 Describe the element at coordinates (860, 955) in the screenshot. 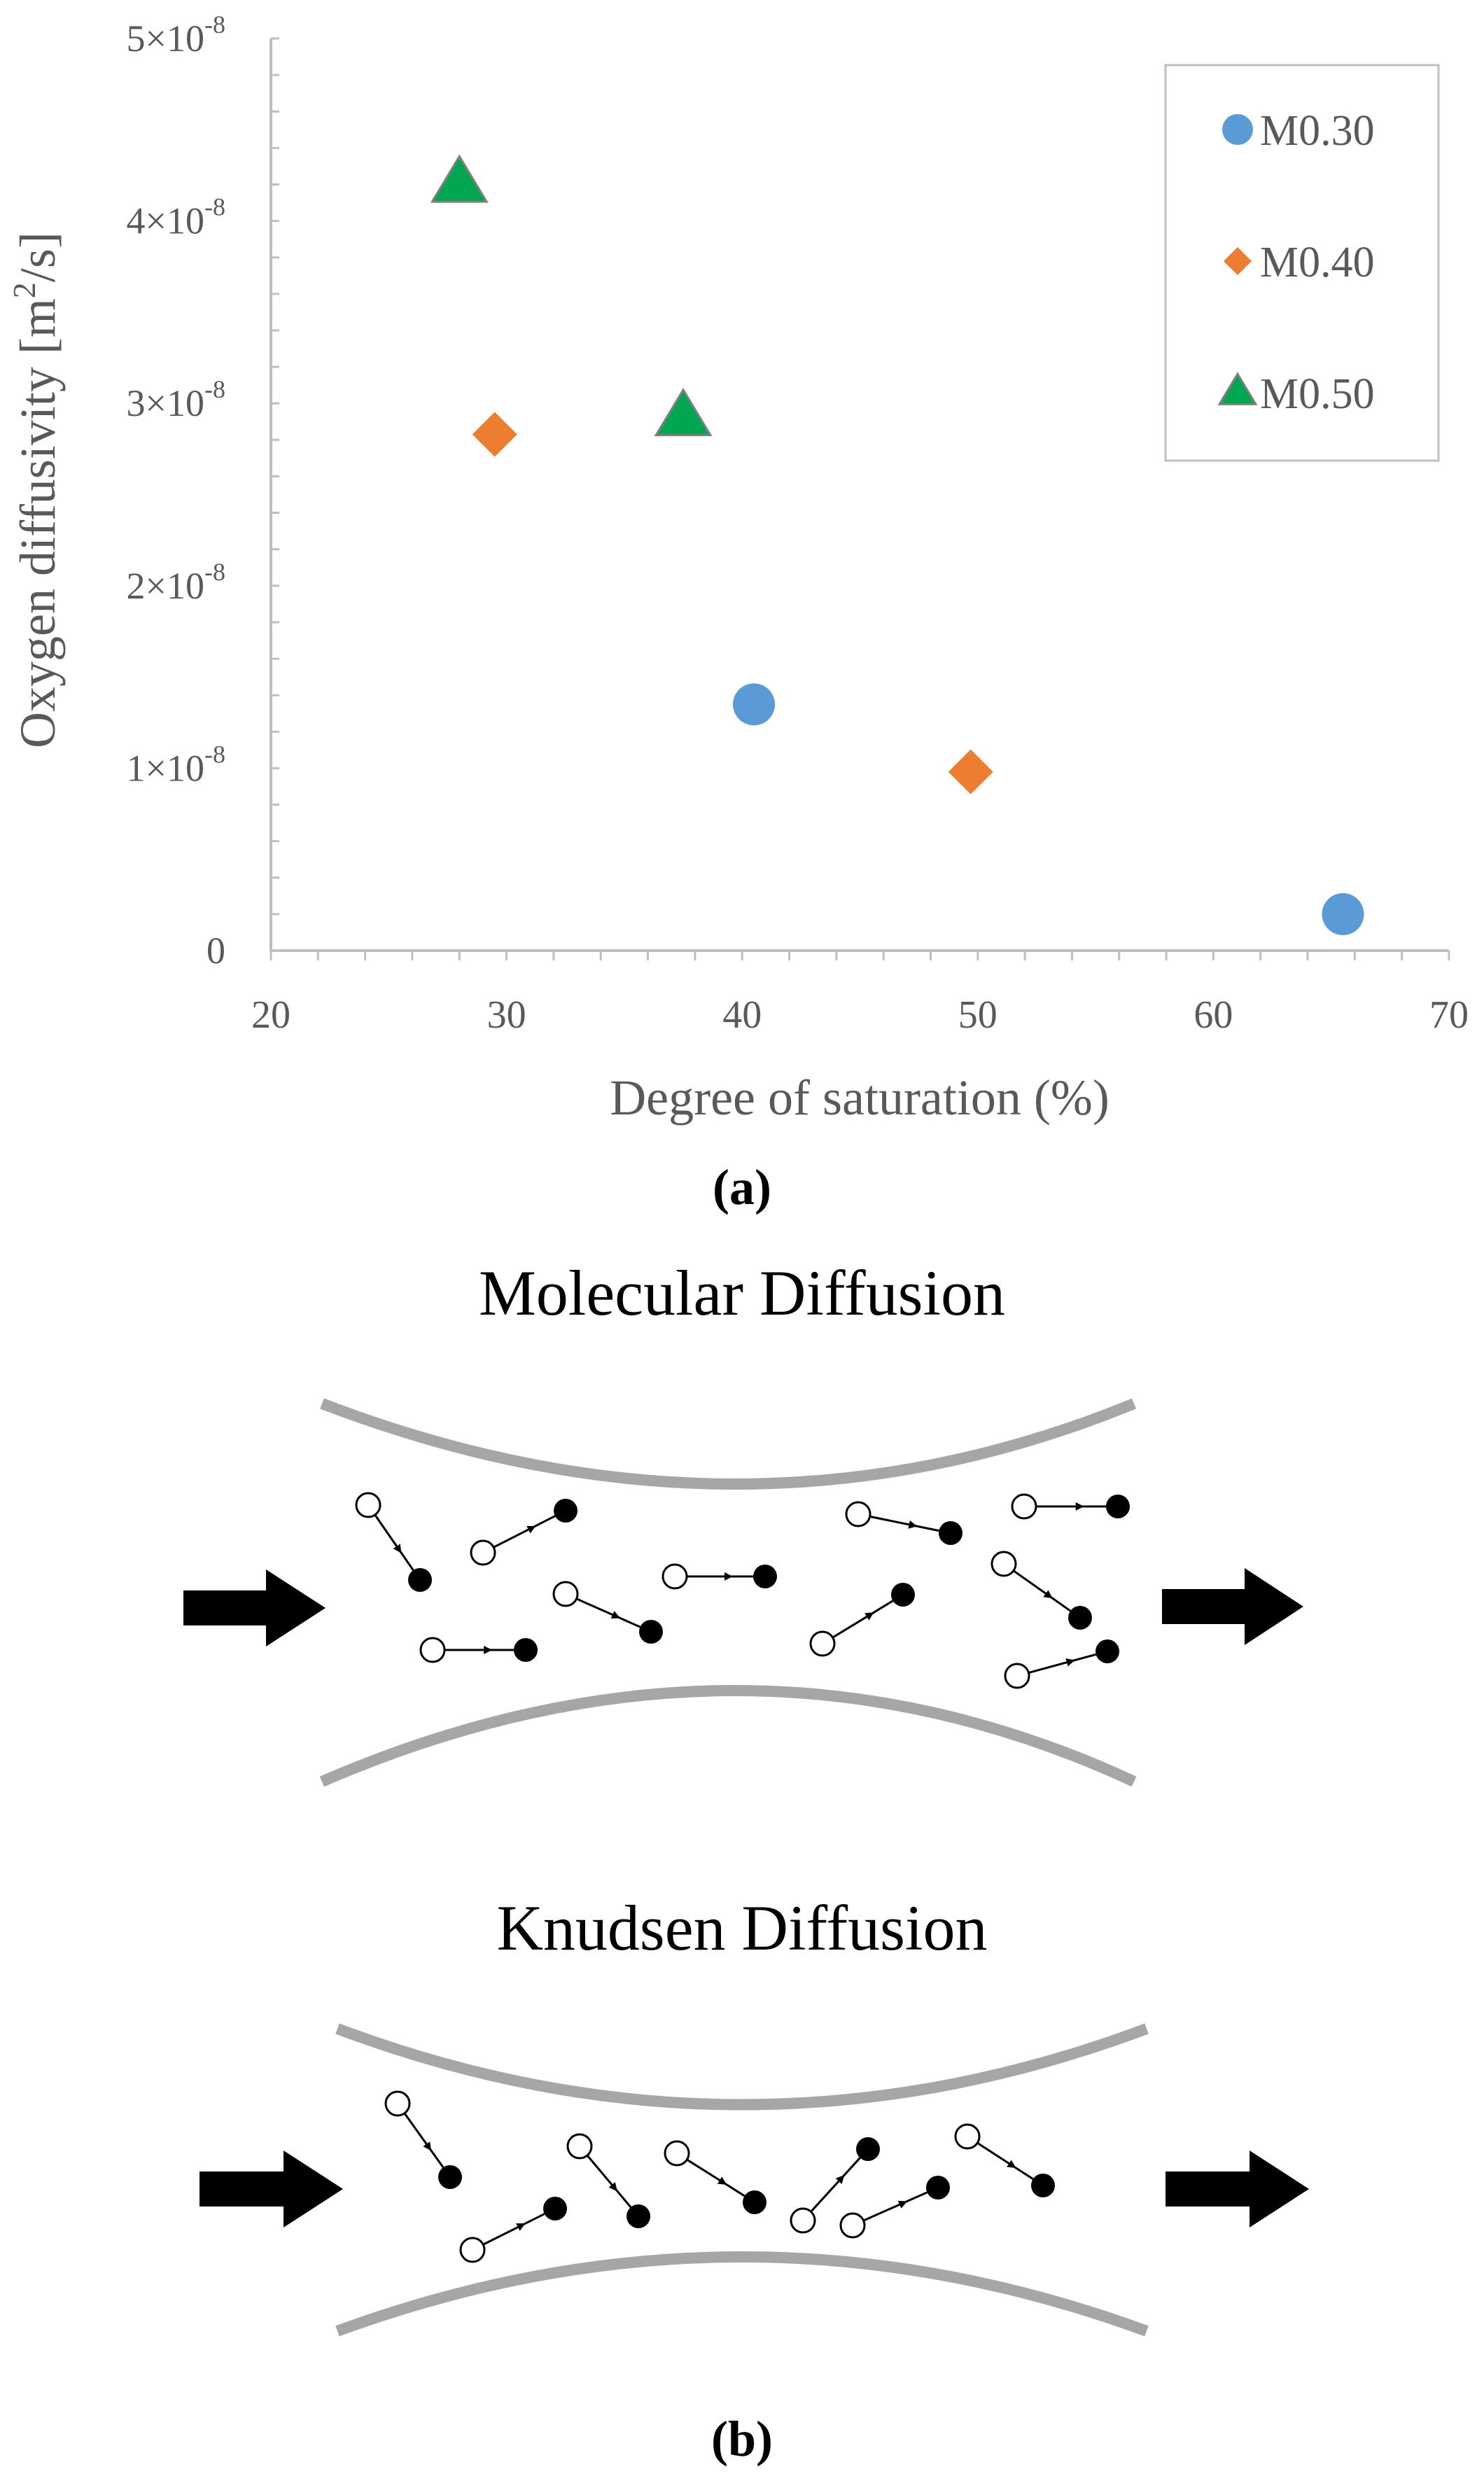

I see `x-minor-ticks` at that location.